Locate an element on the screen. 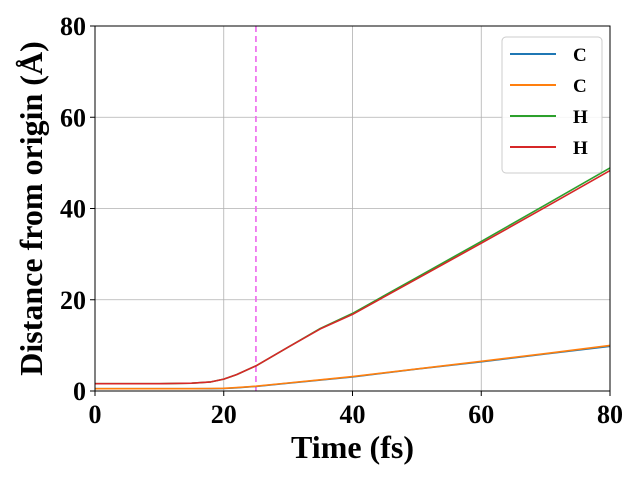  x-tick-label: 0 is located at coordinates (95, 414).